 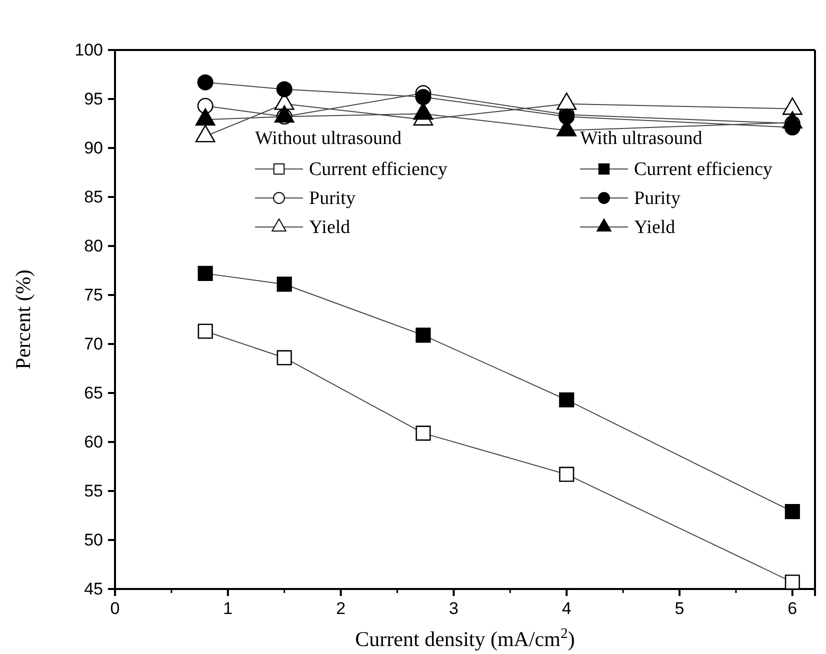 I want to click on y-tick-label: 80, so click(x=93, y=246).